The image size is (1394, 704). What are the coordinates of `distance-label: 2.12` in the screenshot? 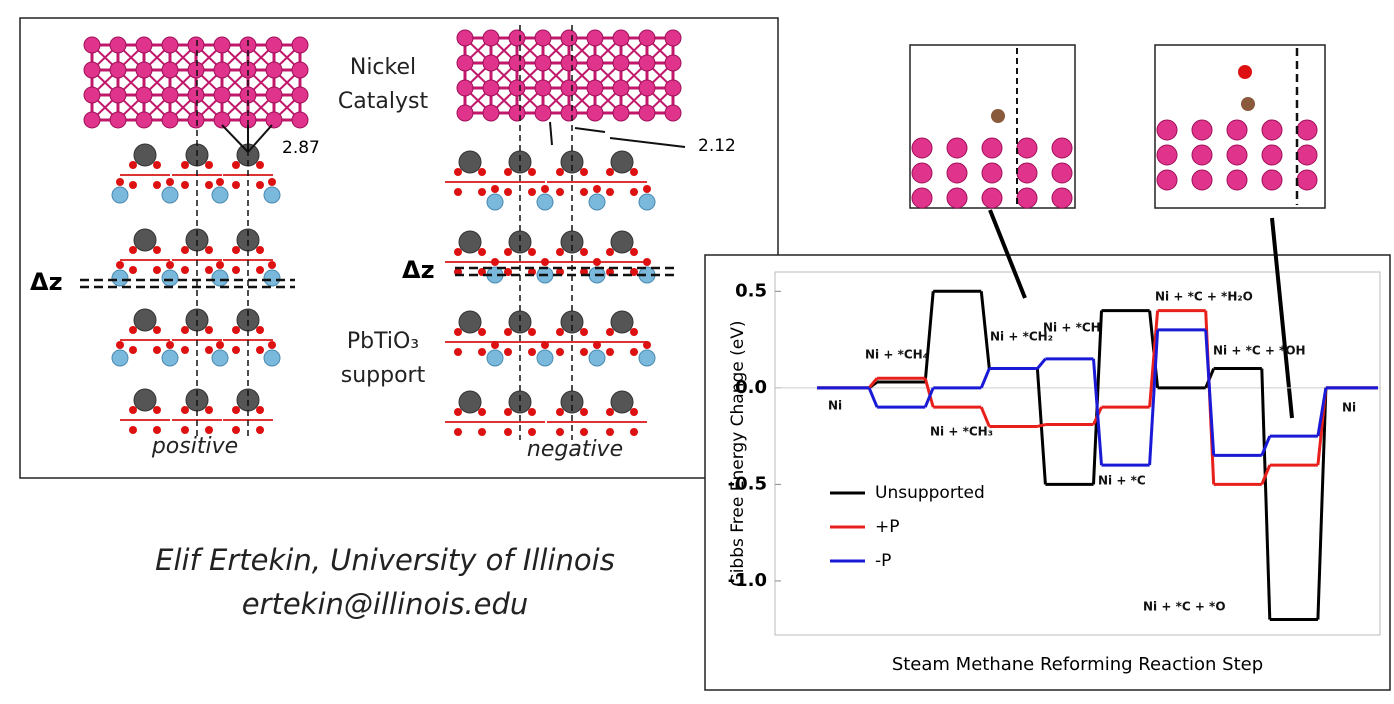 It's located at (717, 146).